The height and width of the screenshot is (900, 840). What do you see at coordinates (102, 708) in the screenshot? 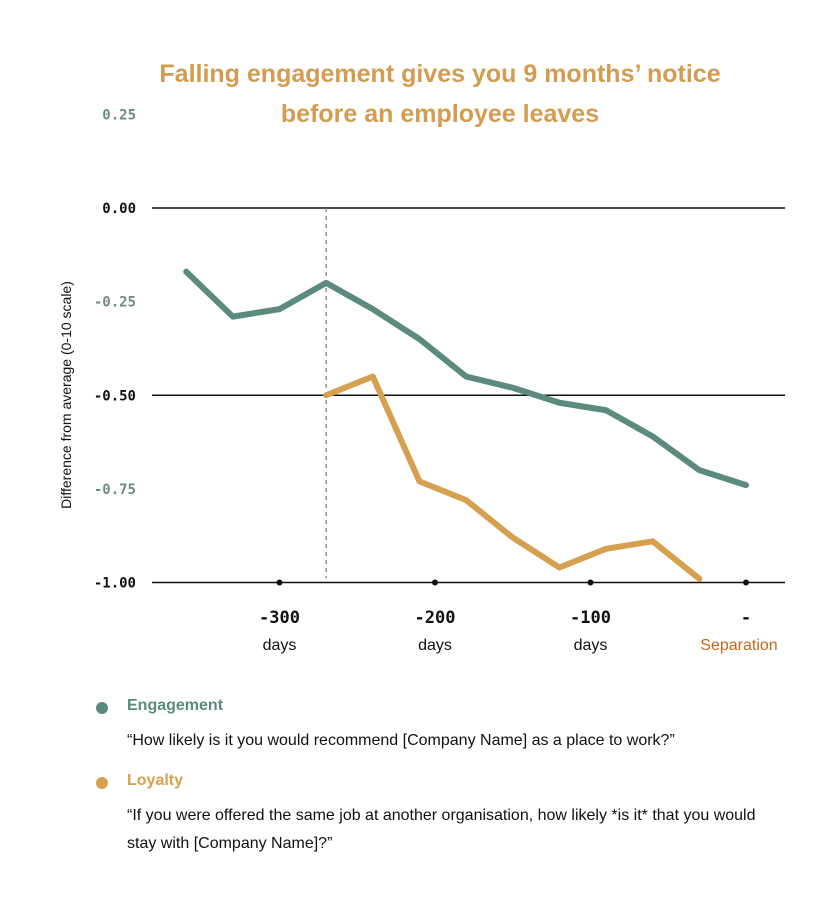
I see `engagement-dot-icon` at bounding box center [102, 708].